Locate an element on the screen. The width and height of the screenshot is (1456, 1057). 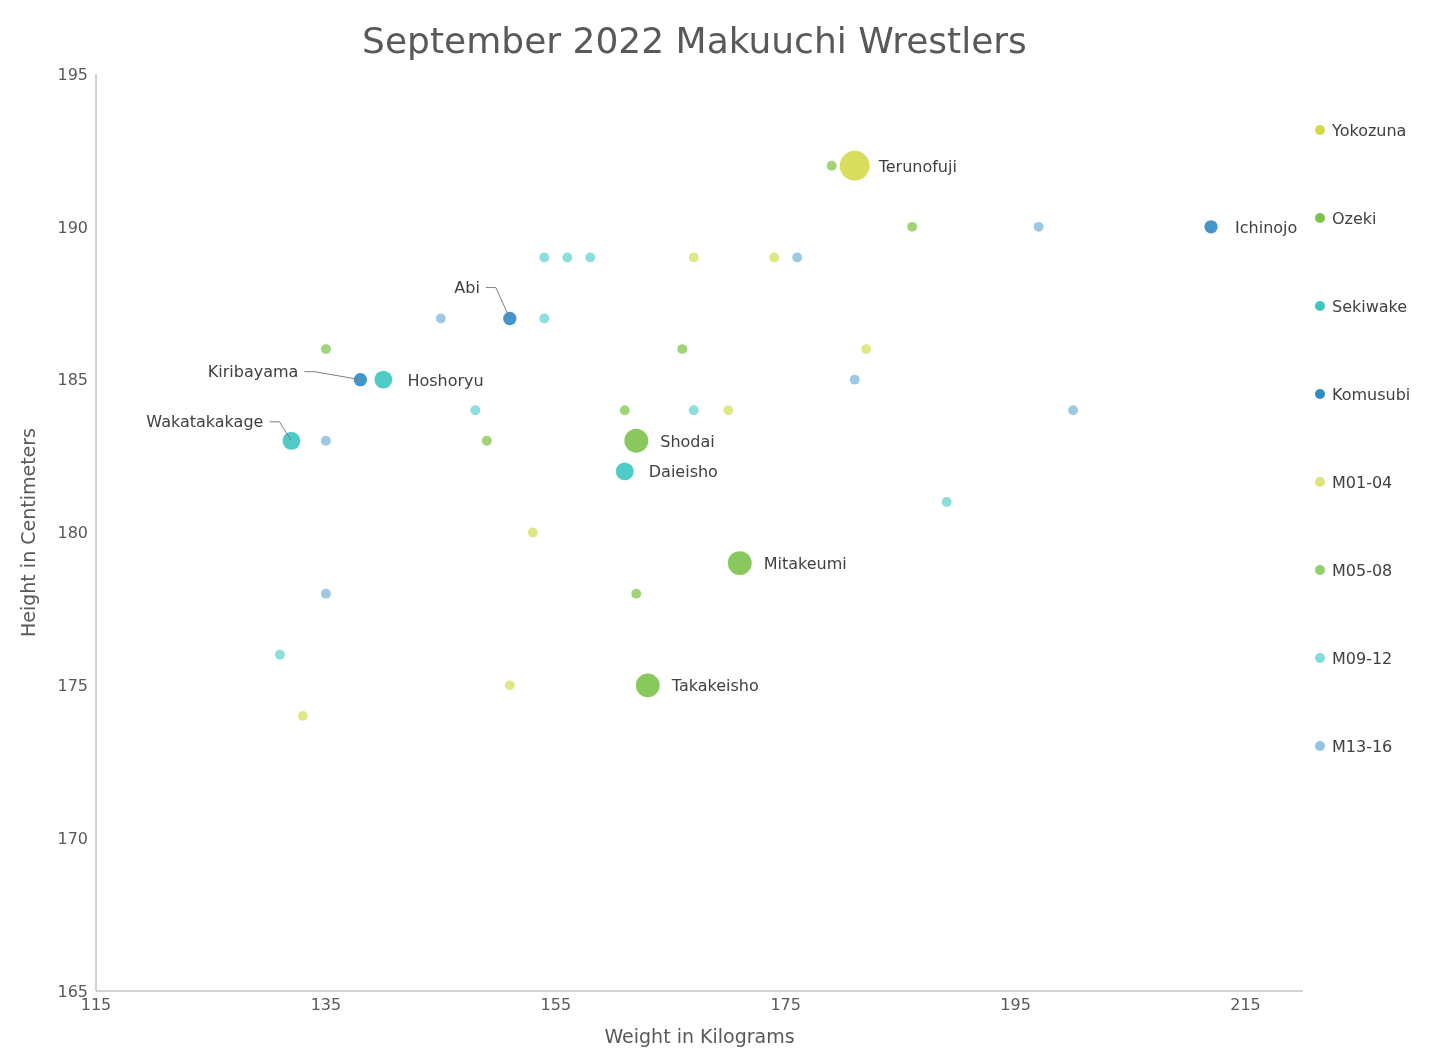
legend-label: M09-12 is located at coordinates (1362, 658).